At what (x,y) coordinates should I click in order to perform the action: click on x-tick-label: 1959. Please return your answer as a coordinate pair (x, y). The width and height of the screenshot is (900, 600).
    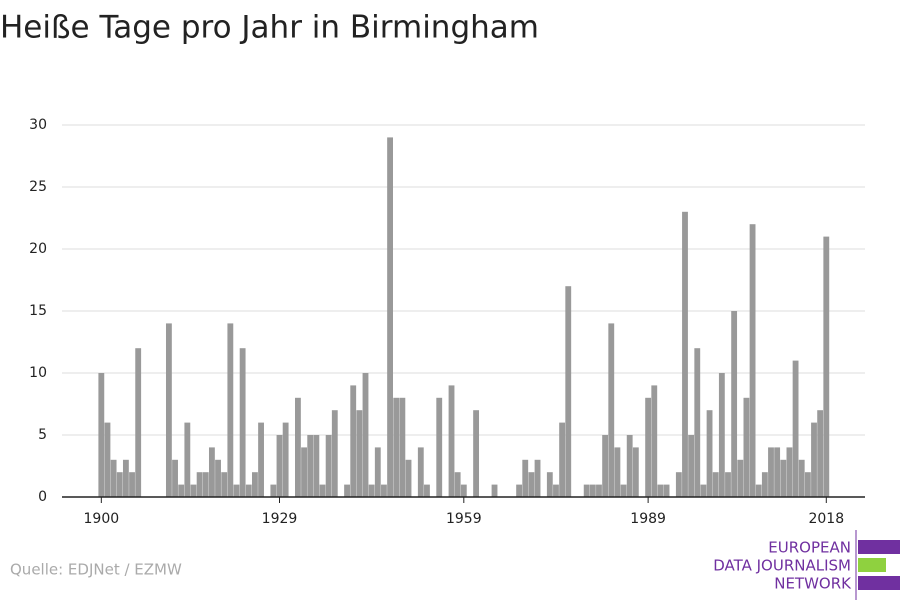
    Looking at the image, I should click on (464, 519).